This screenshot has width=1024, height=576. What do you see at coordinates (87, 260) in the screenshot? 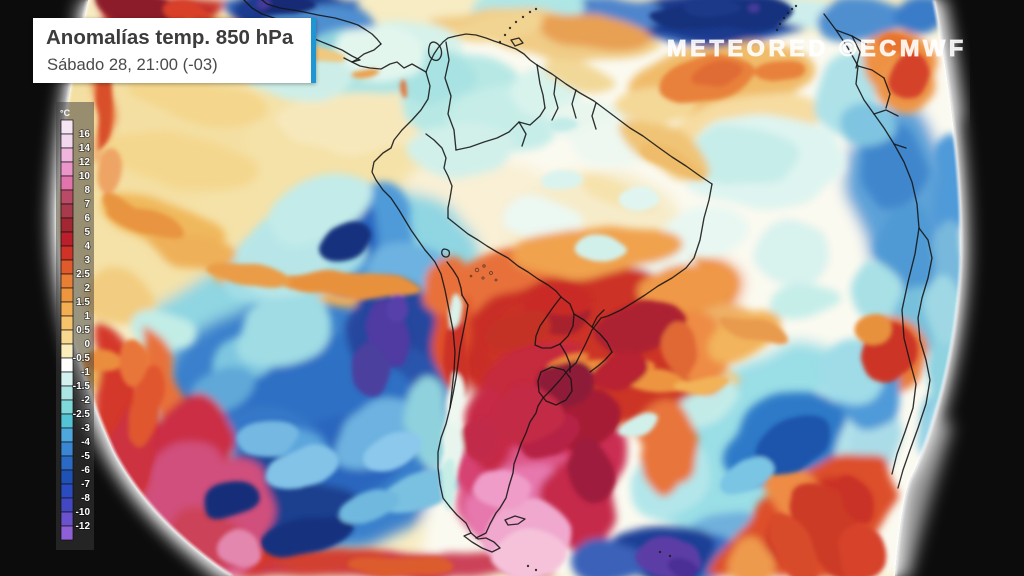
I see `svg-text: 3` at bounding box center [87, 260].